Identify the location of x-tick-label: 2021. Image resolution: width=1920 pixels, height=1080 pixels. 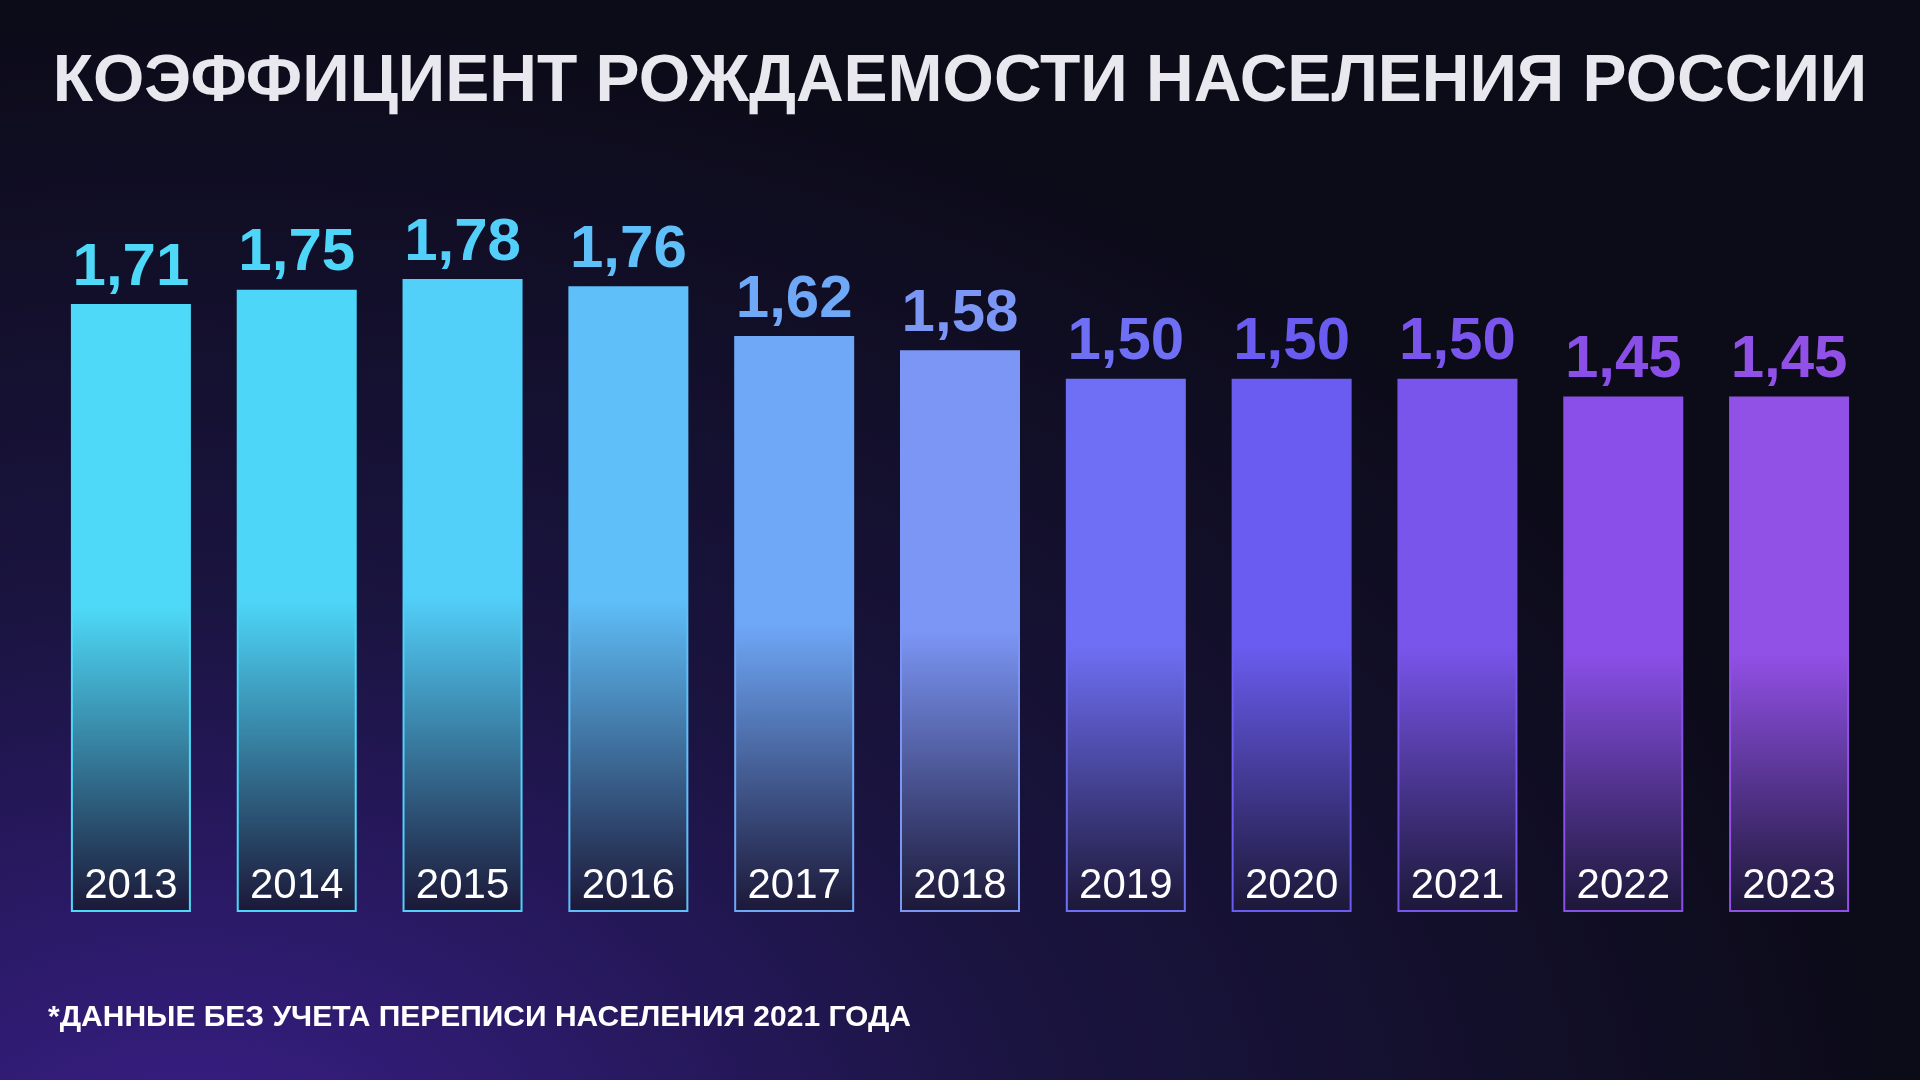
(1457, 883).